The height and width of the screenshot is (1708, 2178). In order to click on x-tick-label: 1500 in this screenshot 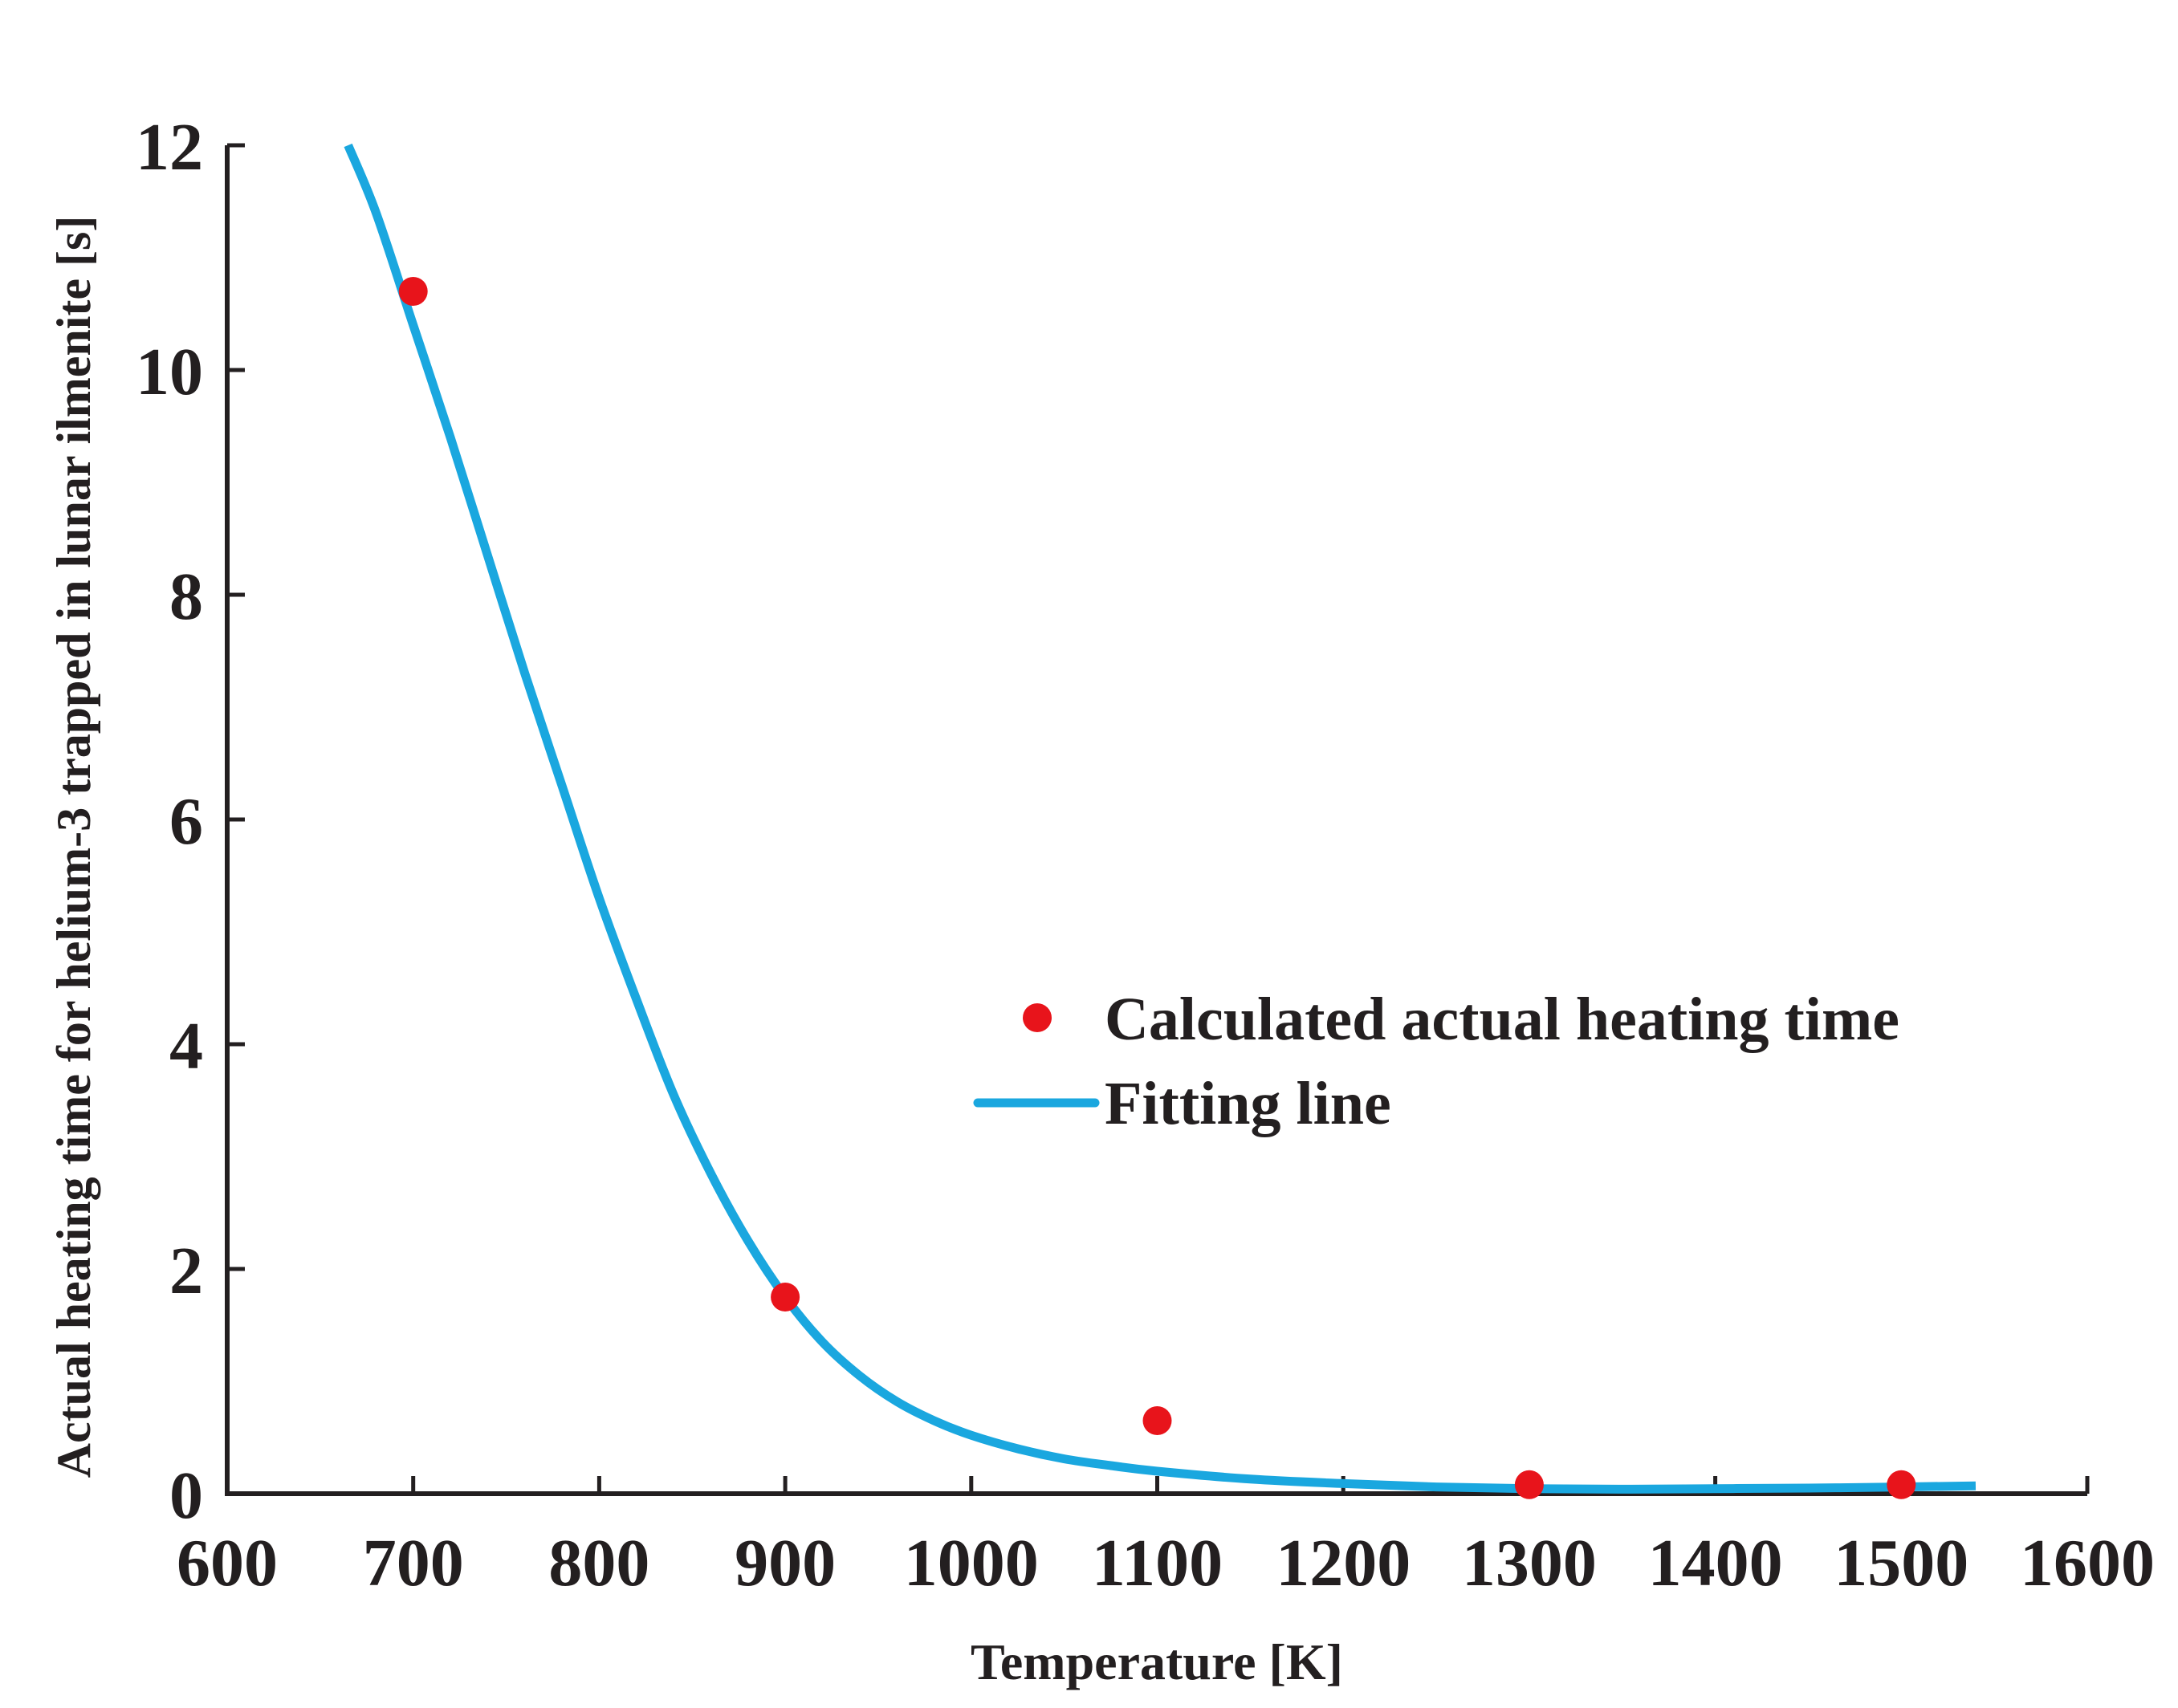, I will do `click(1901, 1563)`.